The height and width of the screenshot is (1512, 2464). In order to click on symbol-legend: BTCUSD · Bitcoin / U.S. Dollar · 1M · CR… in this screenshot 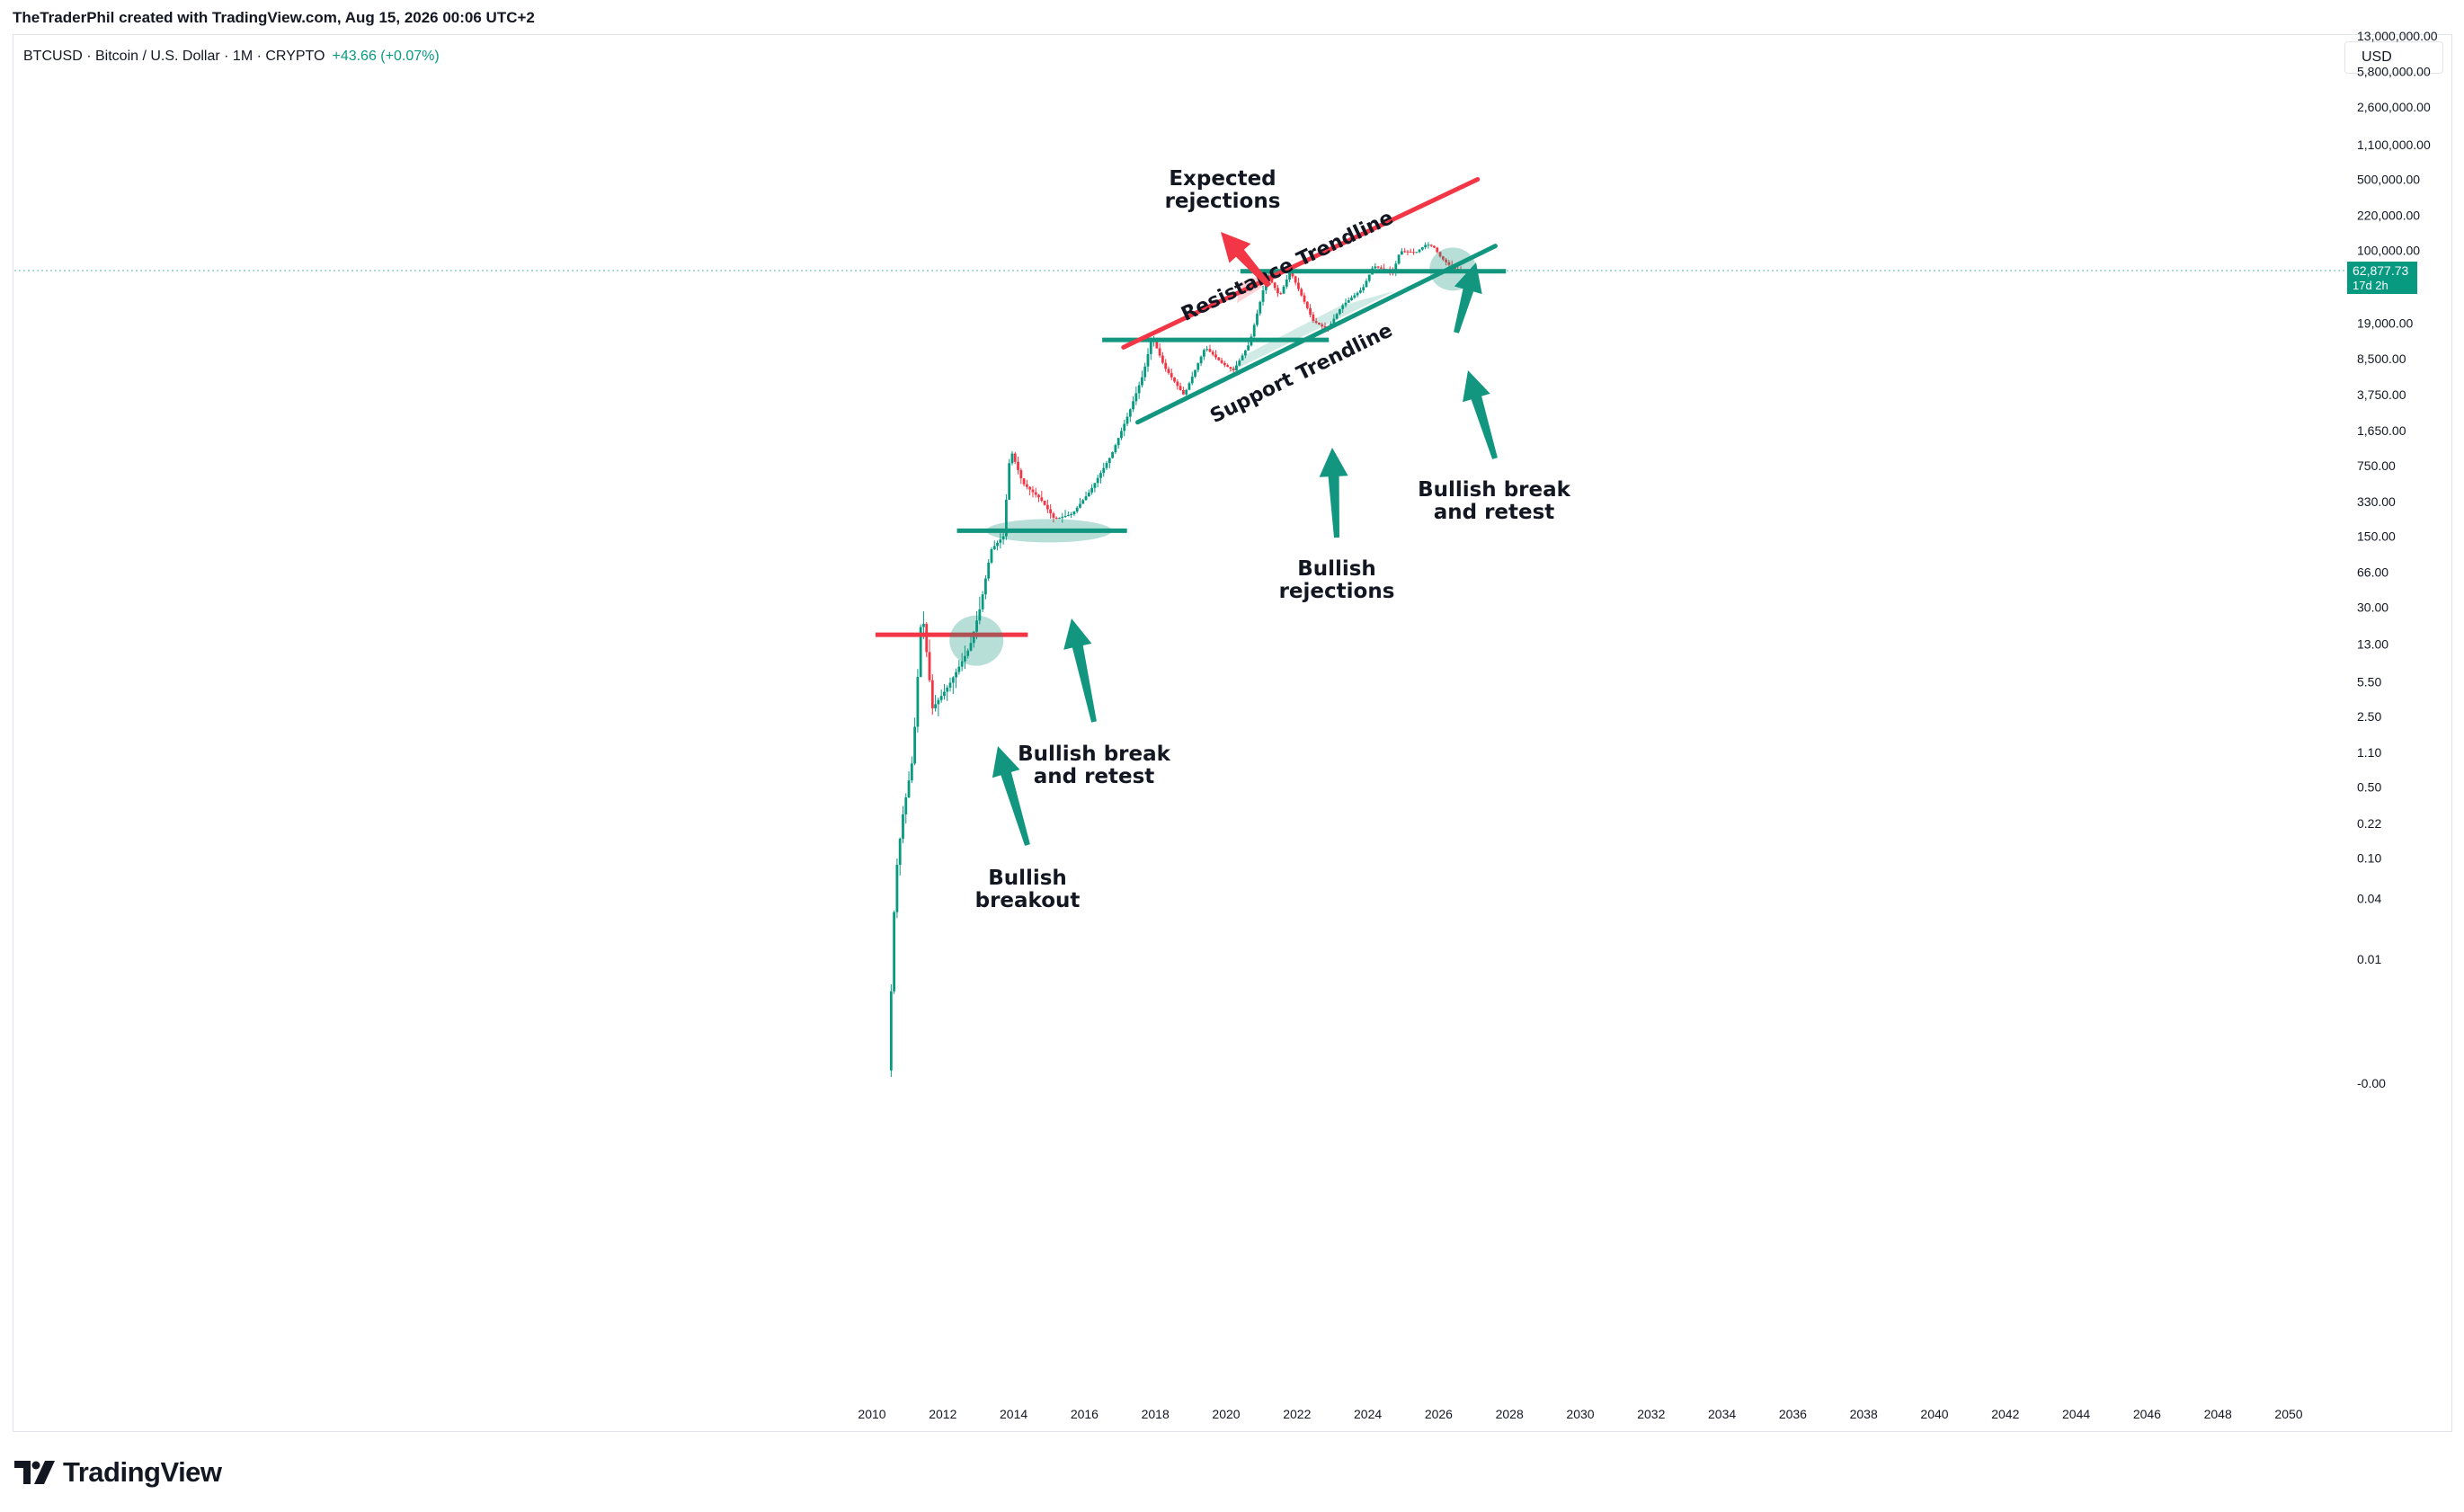, I will do `click(232, 57)`.